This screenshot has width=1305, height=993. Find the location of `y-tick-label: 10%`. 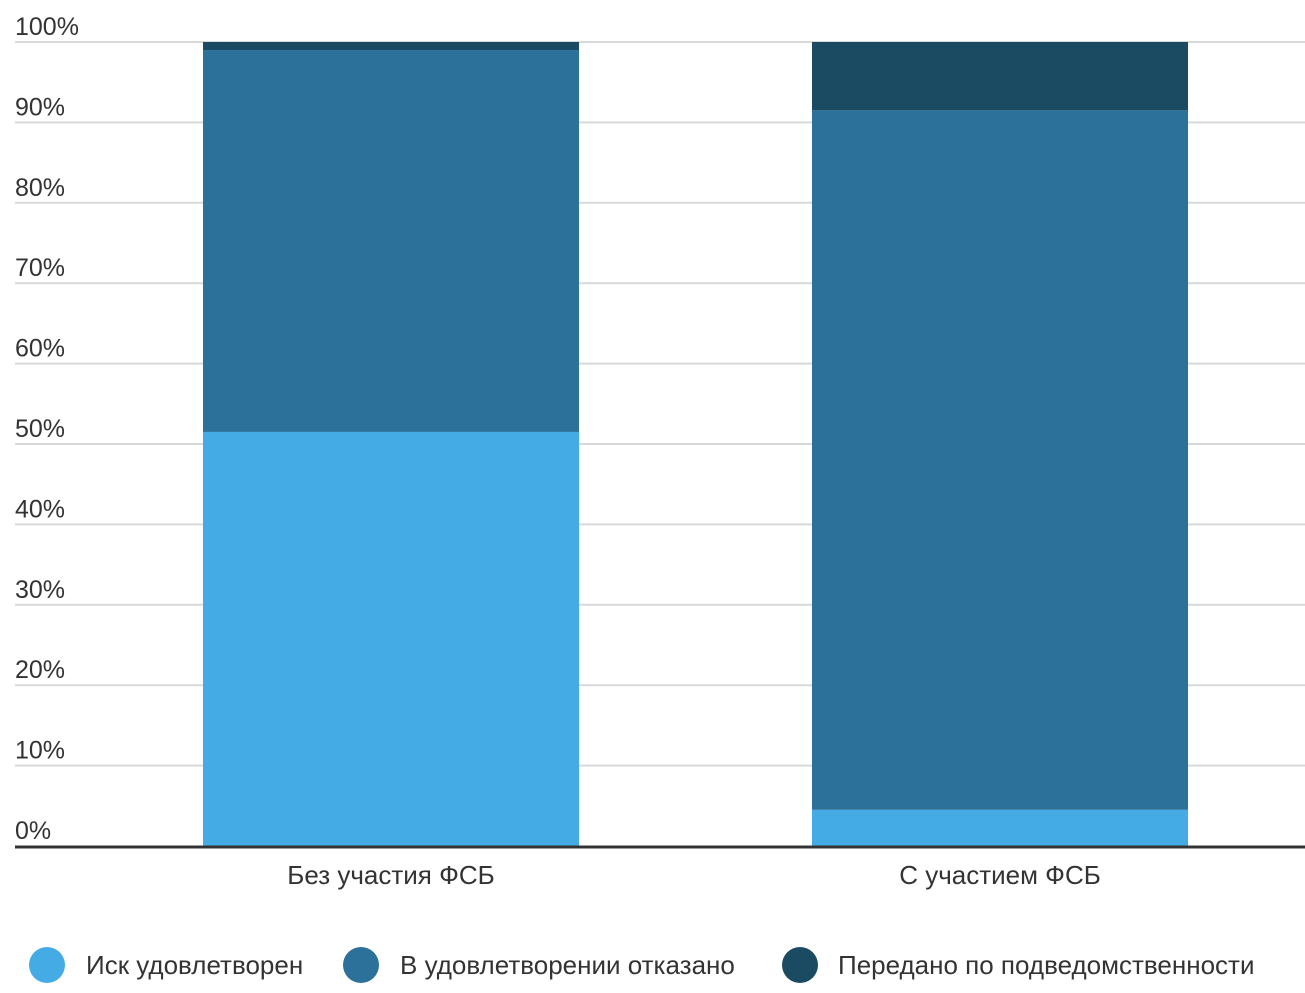

y-tick-label: 10% is located at coordinates (40, 751).